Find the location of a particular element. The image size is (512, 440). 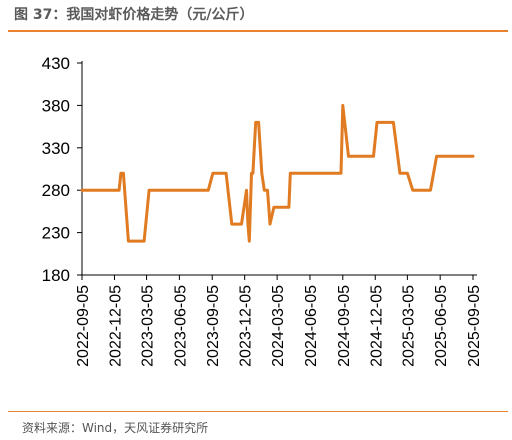

x-tick-label: 2023-03-05 is located at coordinates (148, 326).